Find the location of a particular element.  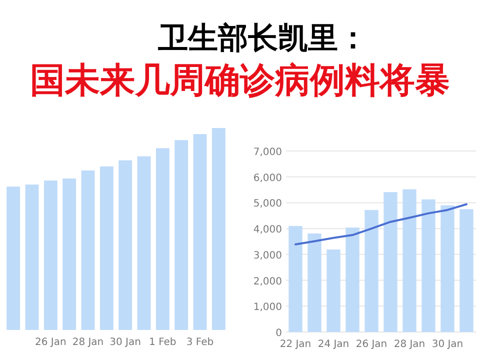

y-tick-label: 5,000 is located at coordinates (267, 204).